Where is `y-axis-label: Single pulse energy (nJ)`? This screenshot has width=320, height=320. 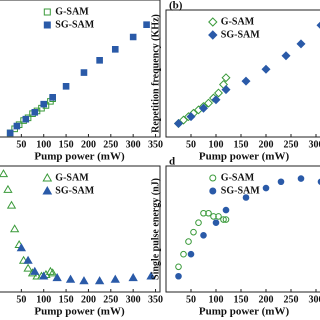
y-axis-label: Single pulse energy (nJ) is located at coordinates (155, 229).